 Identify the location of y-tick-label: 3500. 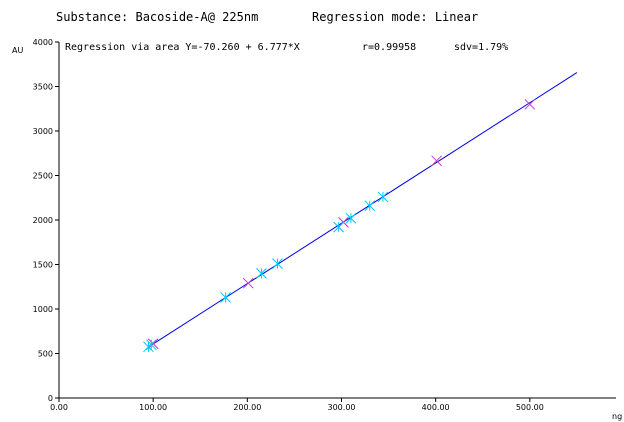
(43, 87).